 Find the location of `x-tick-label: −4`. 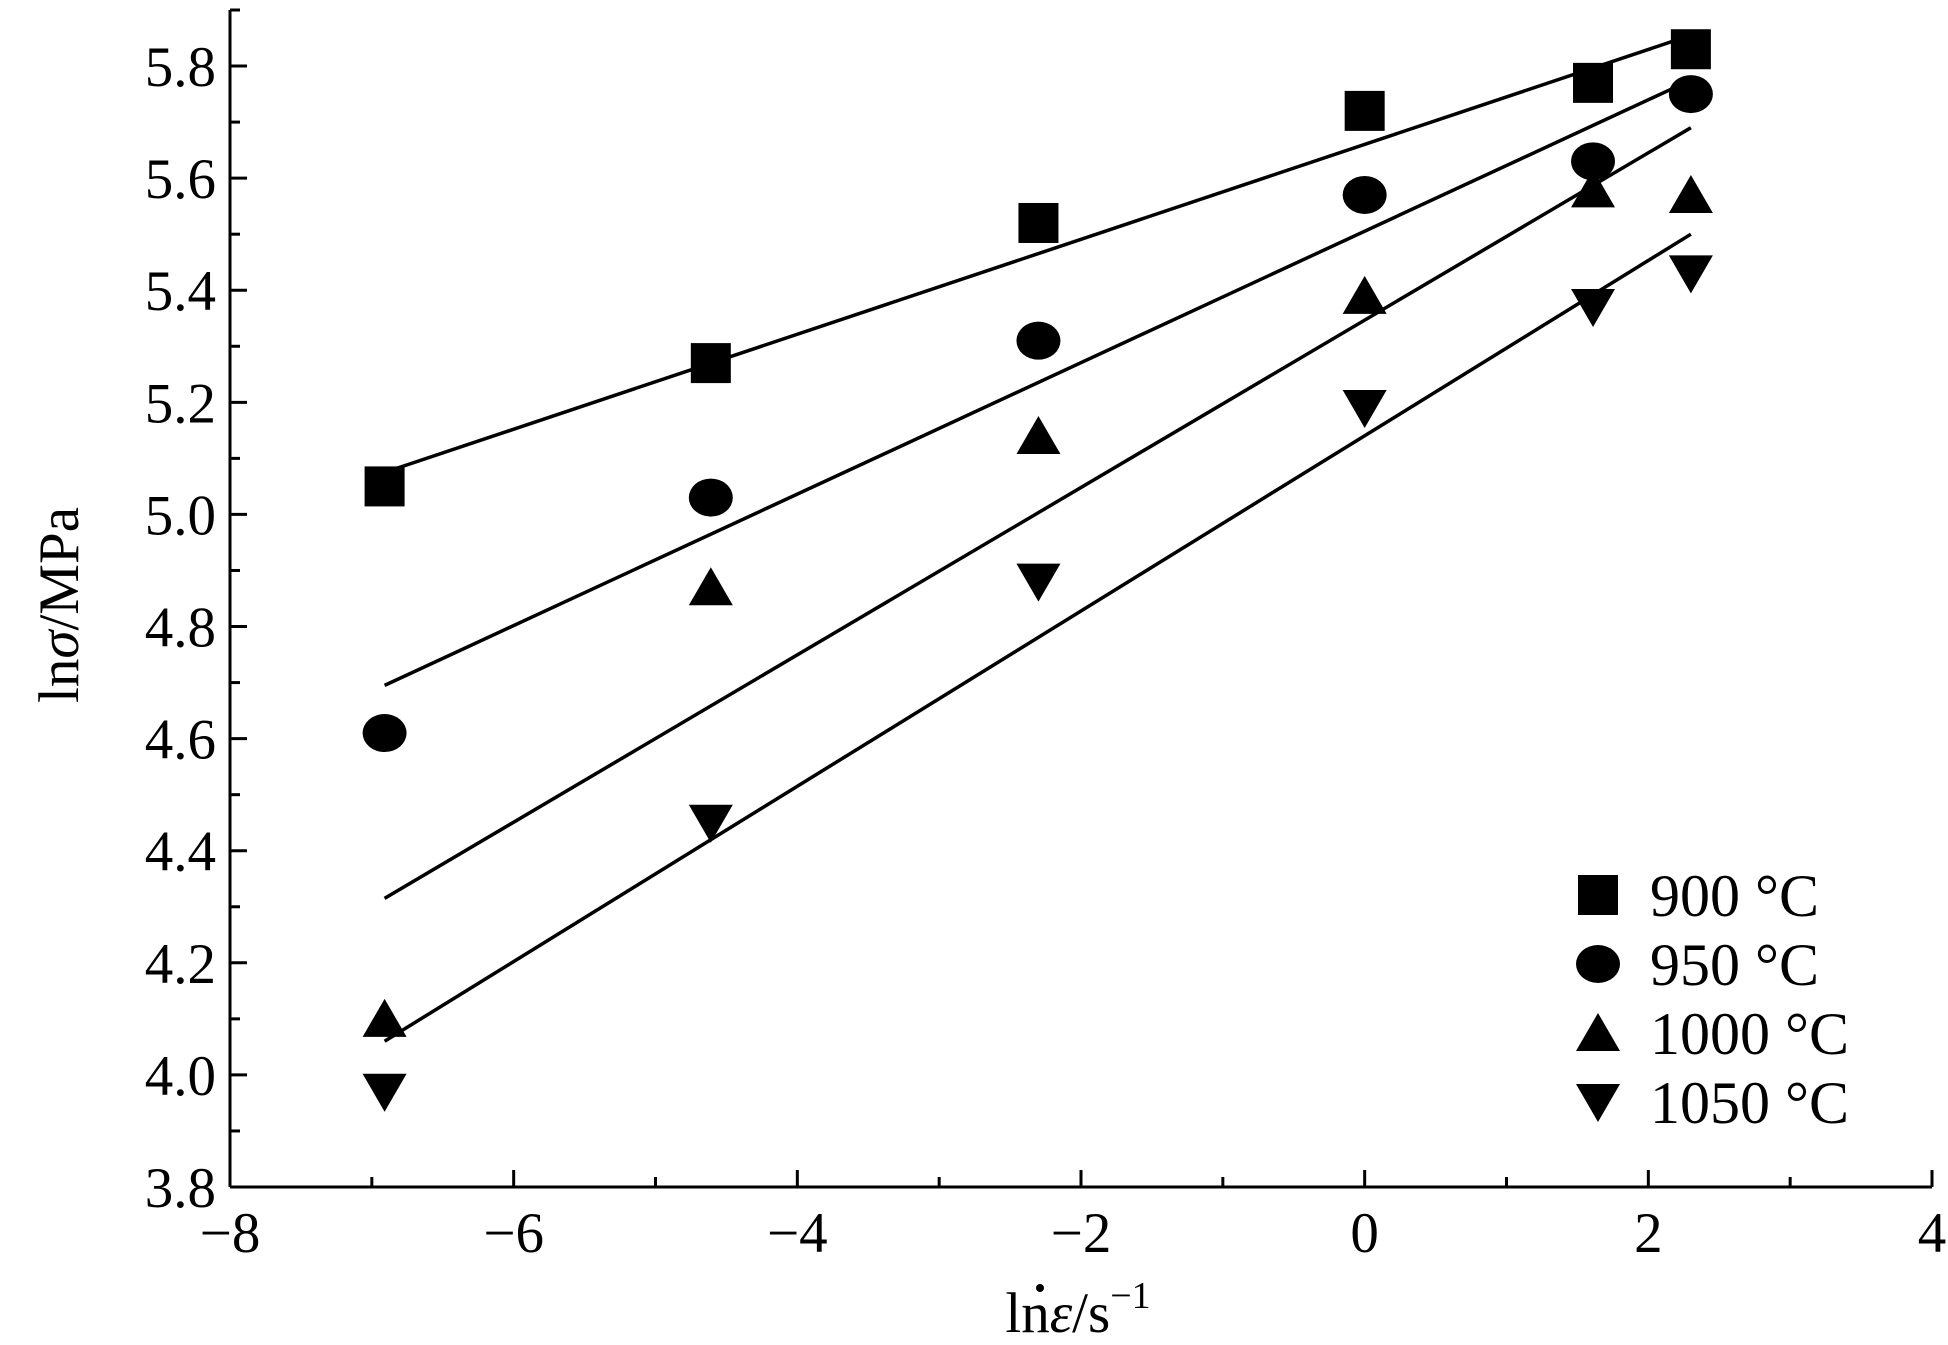

x-tick-label: −4 is located at coordinates (797, 1233).